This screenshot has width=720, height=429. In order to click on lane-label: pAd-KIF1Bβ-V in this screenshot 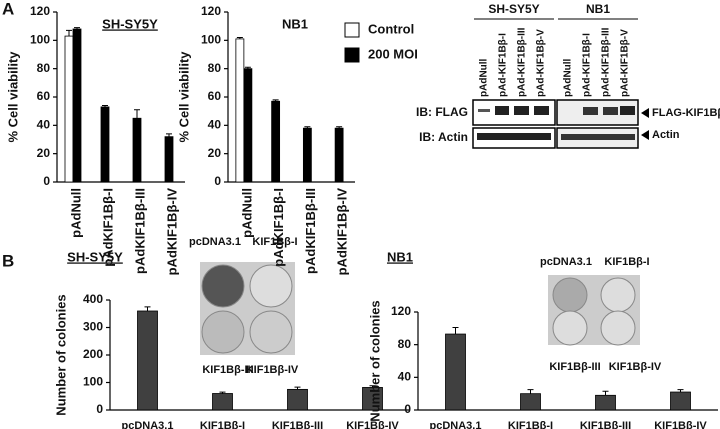, I will do `click(541, 63)`.